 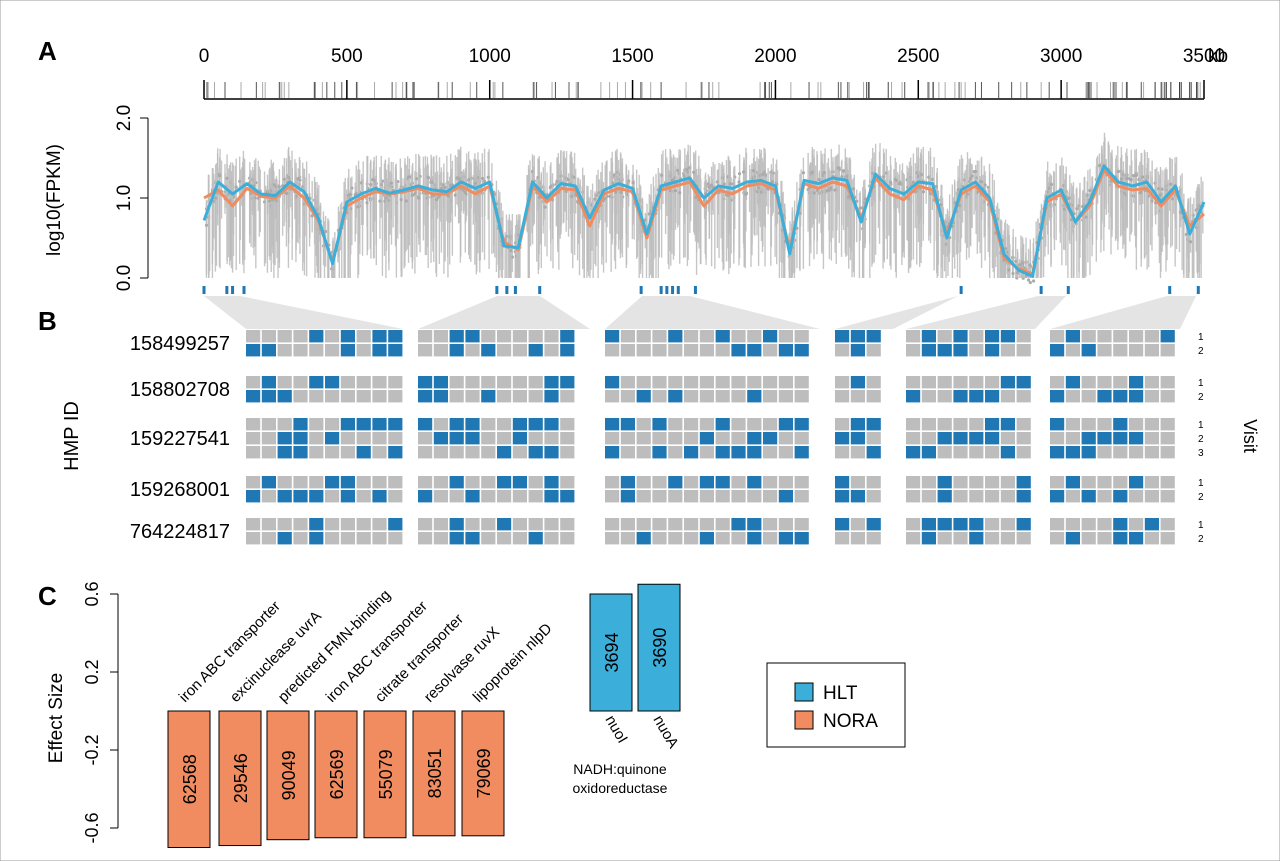 What do you see at coordinates (1061, 56) in the screenshot?
I see `x-tick-label-3000: 3000` at bounding box center [1061, 56].